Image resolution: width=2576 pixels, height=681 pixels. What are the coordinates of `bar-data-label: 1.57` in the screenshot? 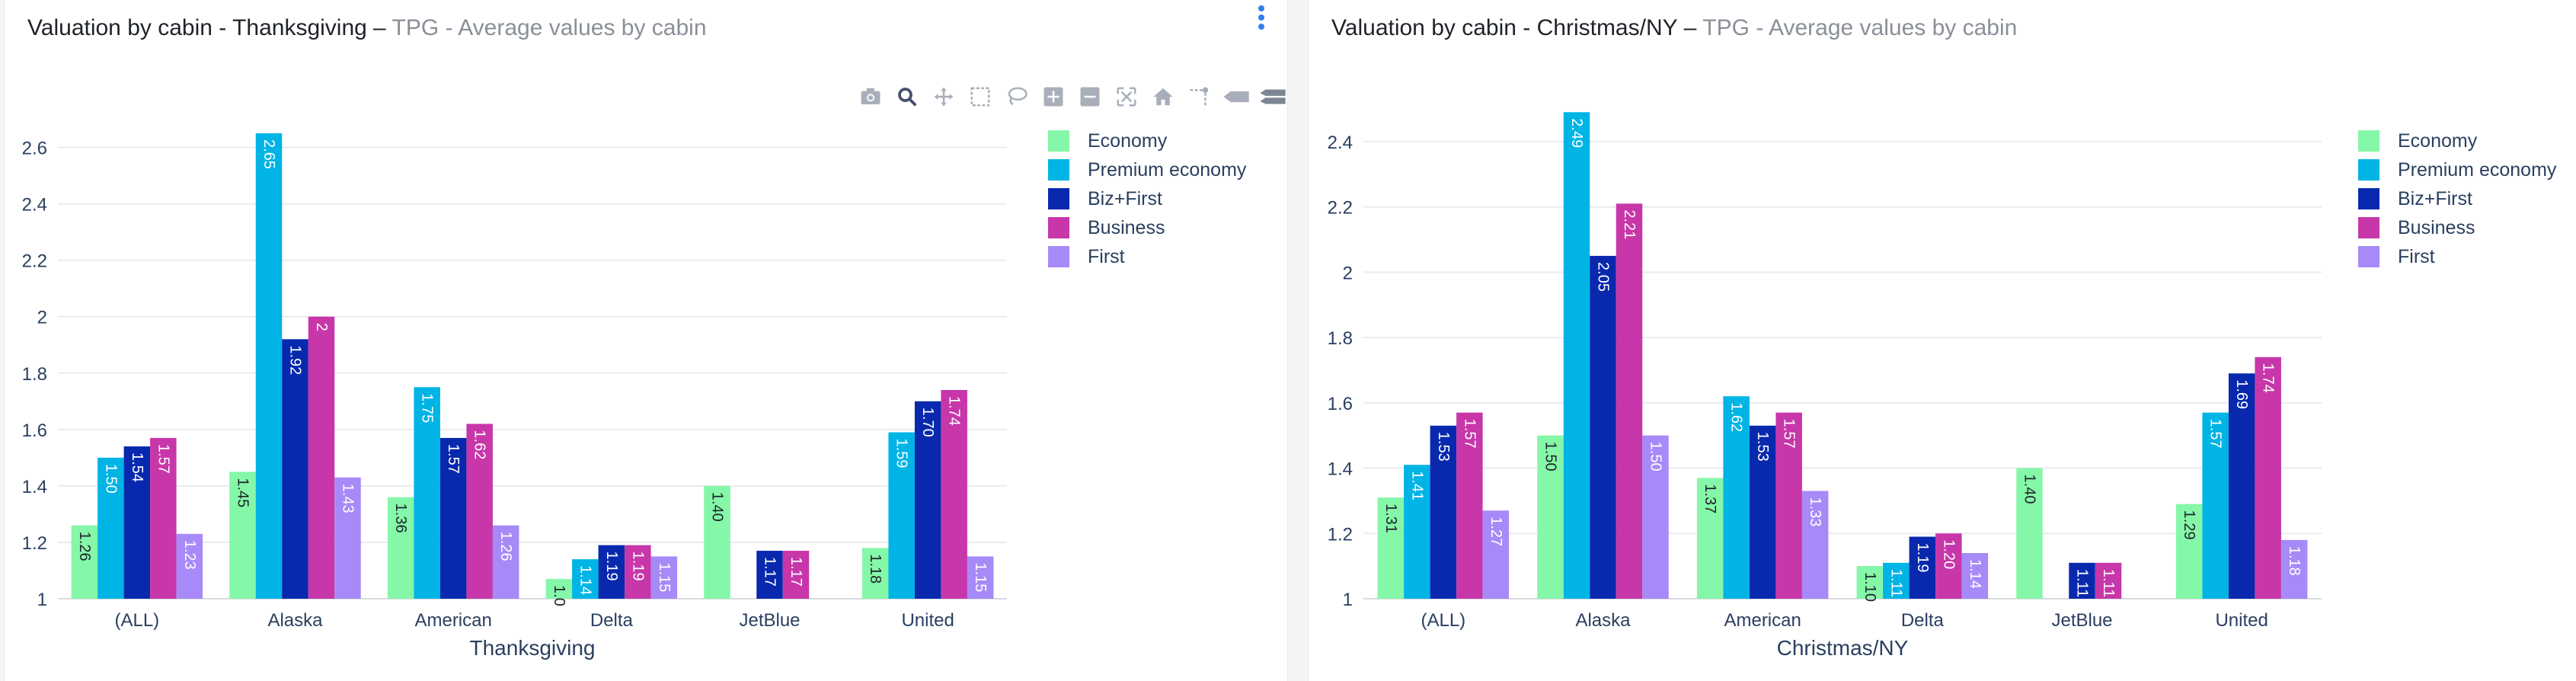 It's located at (1470, 434).